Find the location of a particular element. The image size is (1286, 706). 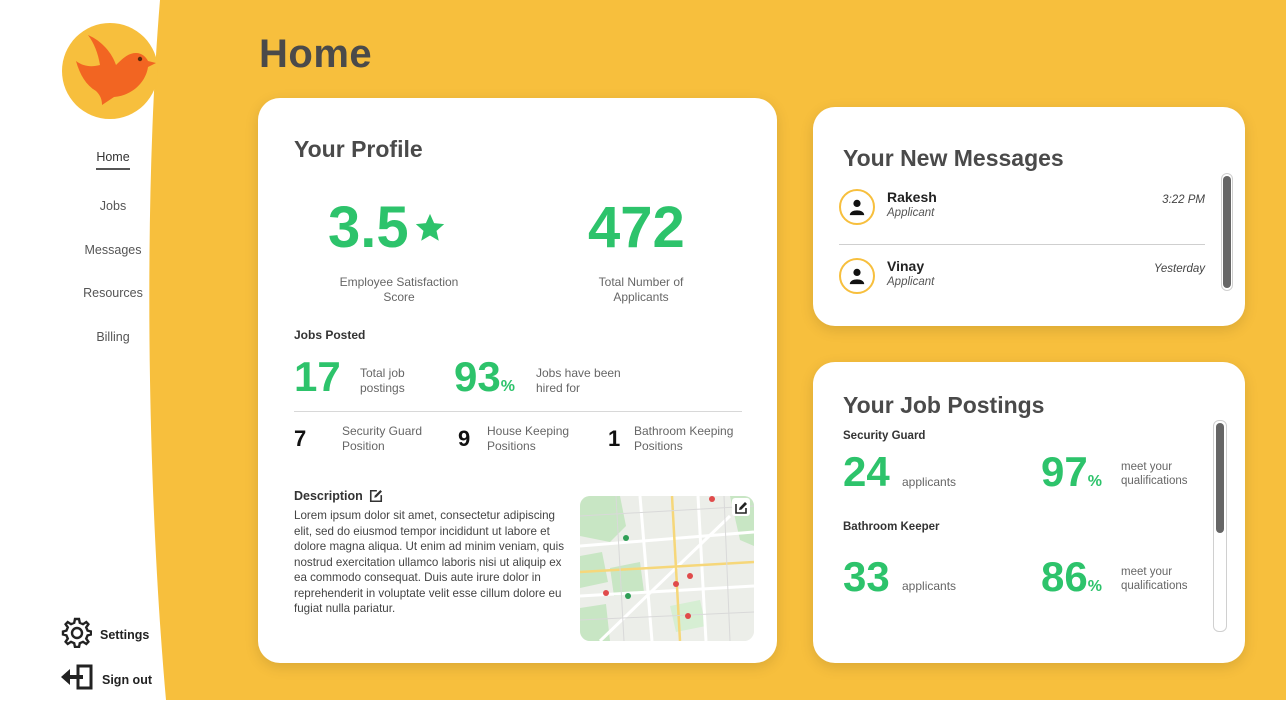

security-guard-count: 7 is located at coordinates (300, 438).